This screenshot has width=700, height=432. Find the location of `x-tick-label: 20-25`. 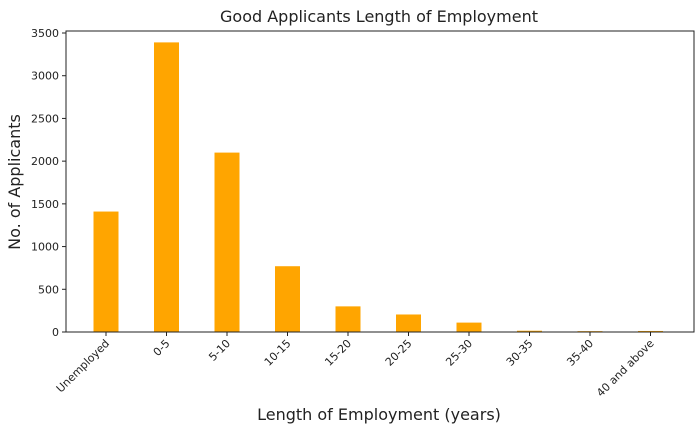

x-tick-label: 20-25 is located at coordinates (399, 353).